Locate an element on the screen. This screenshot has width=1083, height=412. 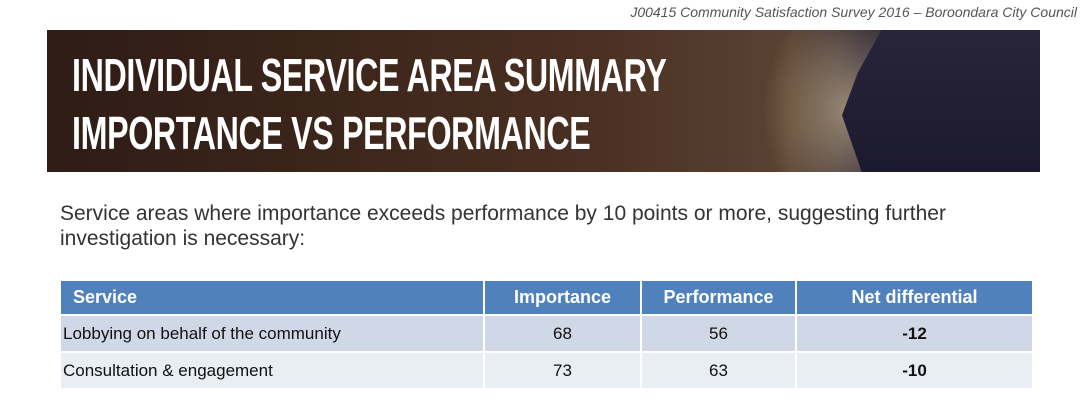
column-header-importance: Importance is located at coordinates (562, 297).